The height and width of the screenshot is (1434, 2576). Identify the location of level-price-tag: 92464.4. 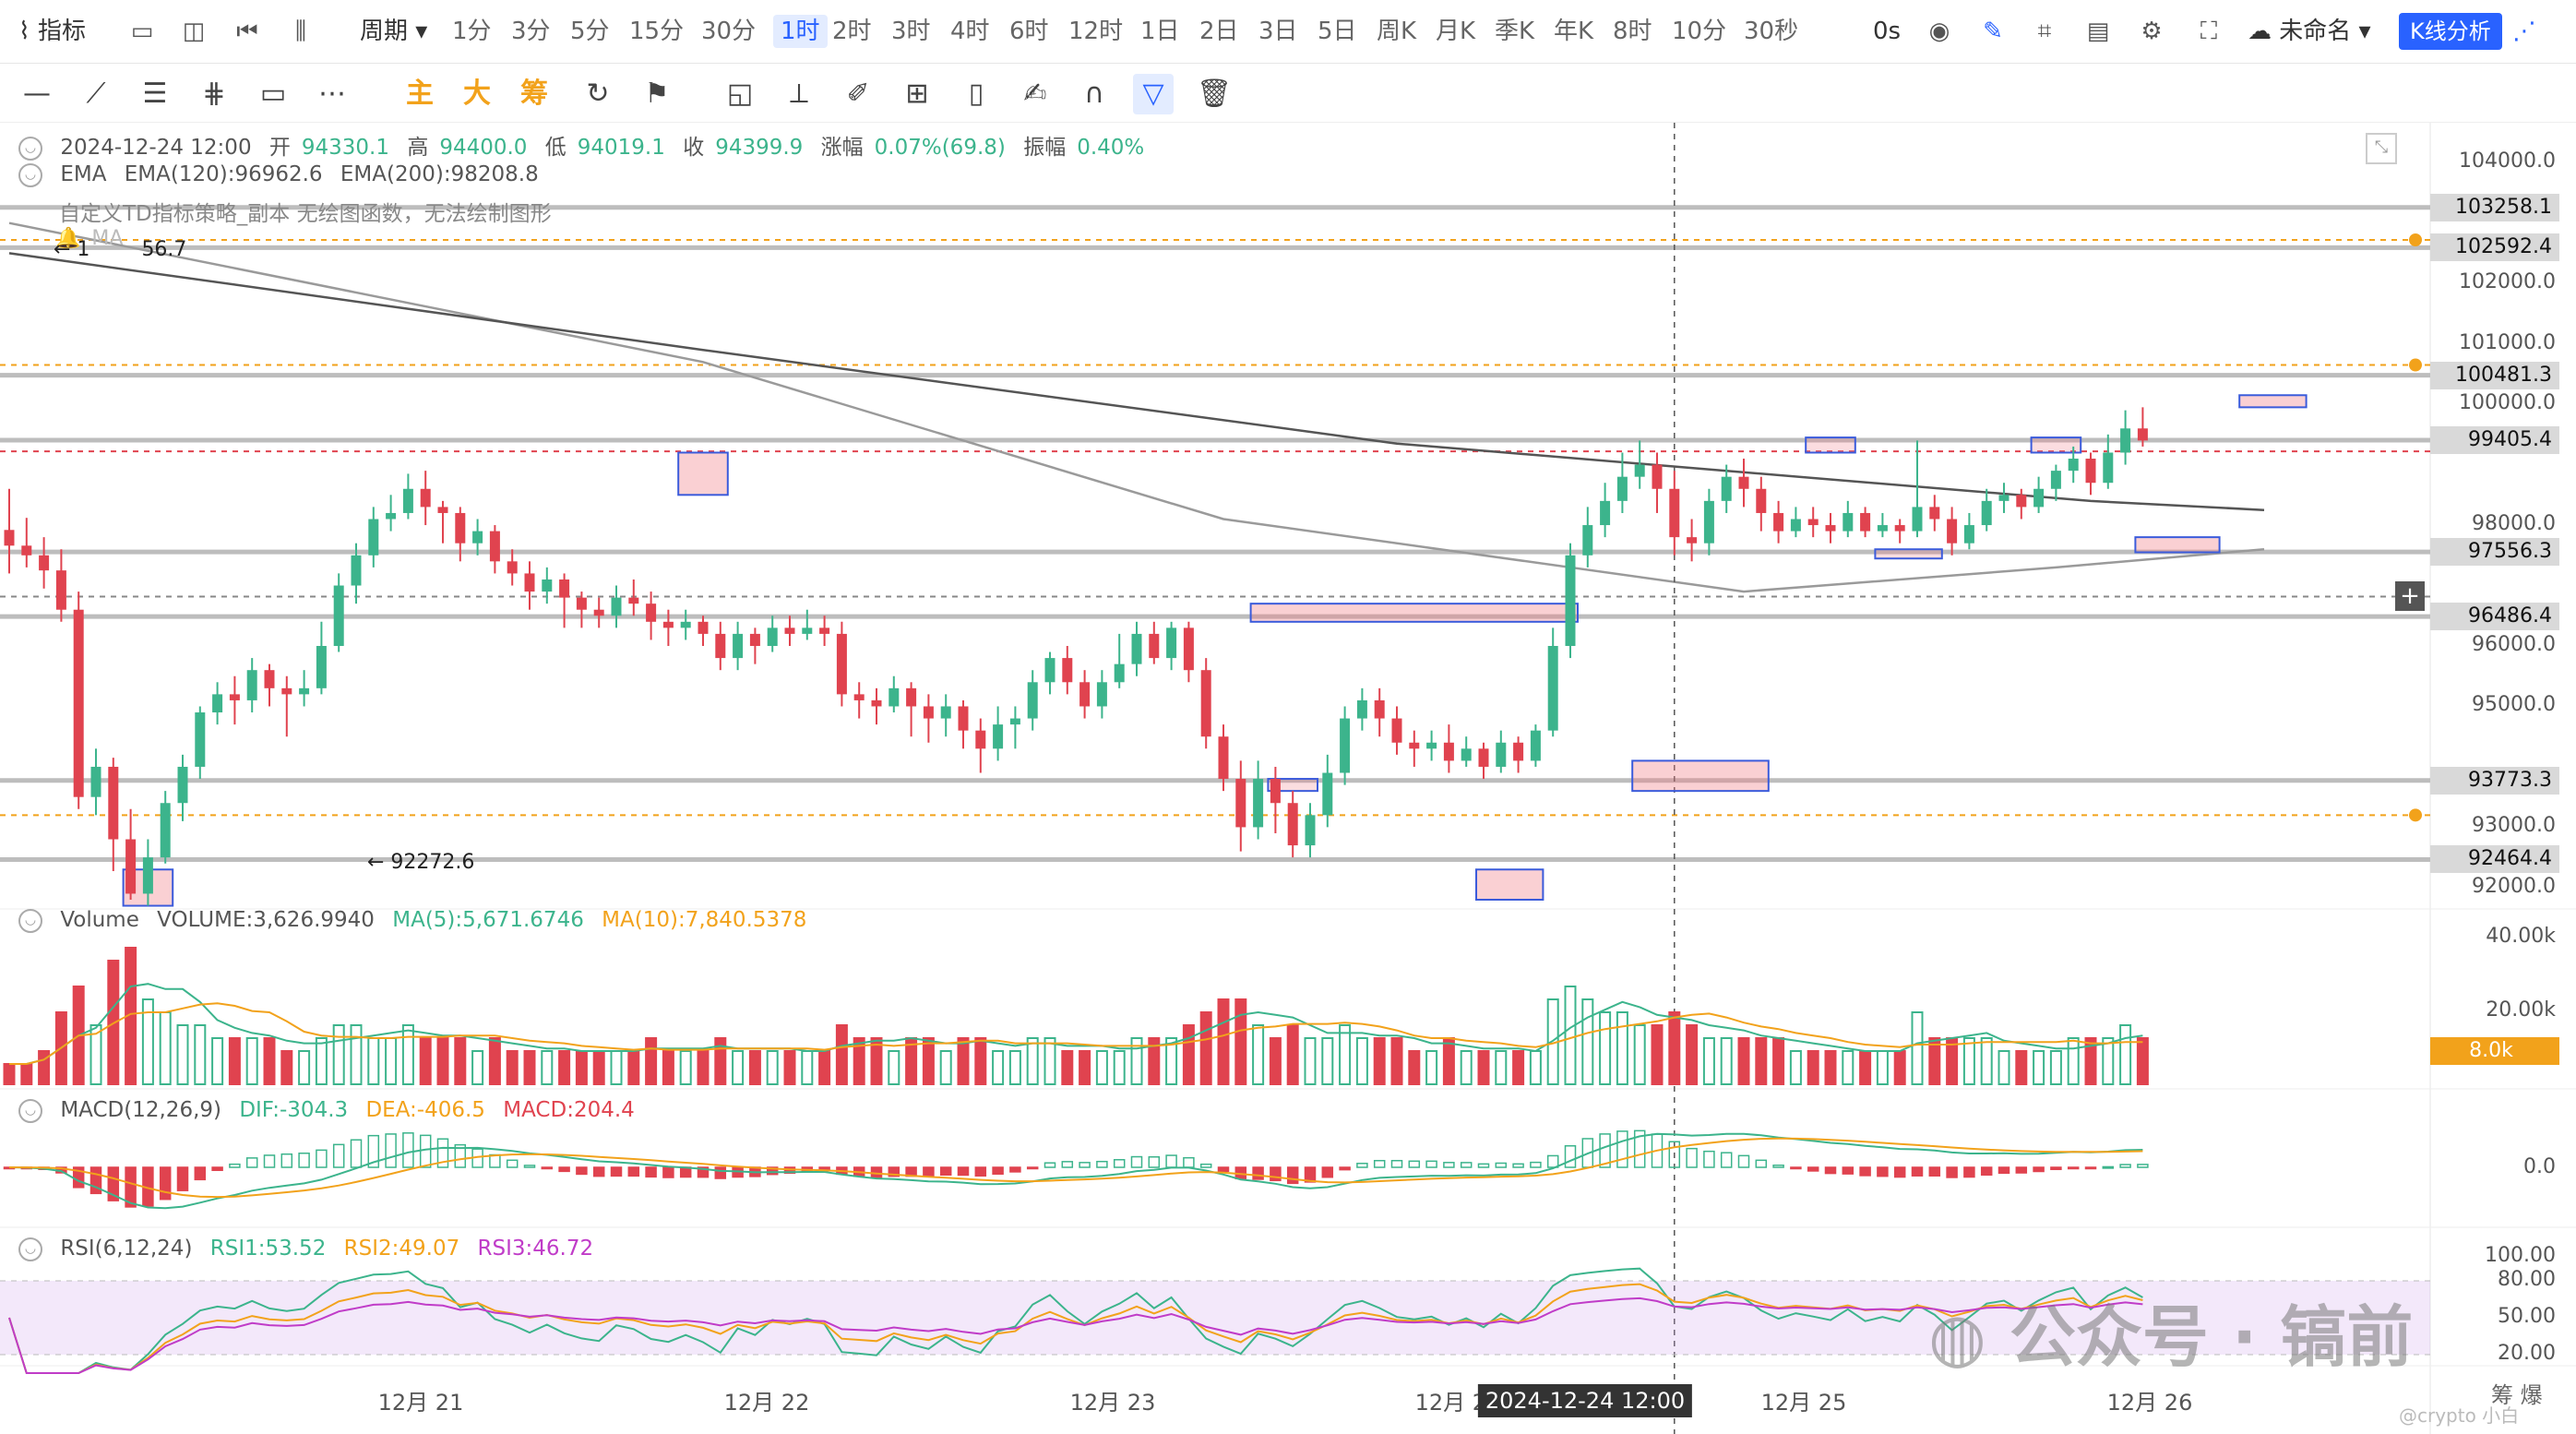
(2494, 859).